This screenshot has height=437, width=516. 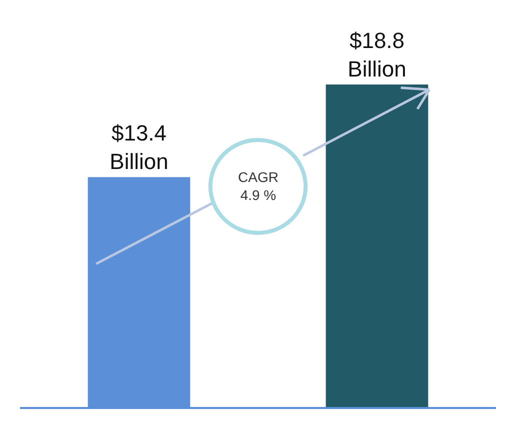 What do you see at coordinates (139, 147) in the screenshot?
I see `data-label: $13.4 Billion` at bounding box center [139, 147].